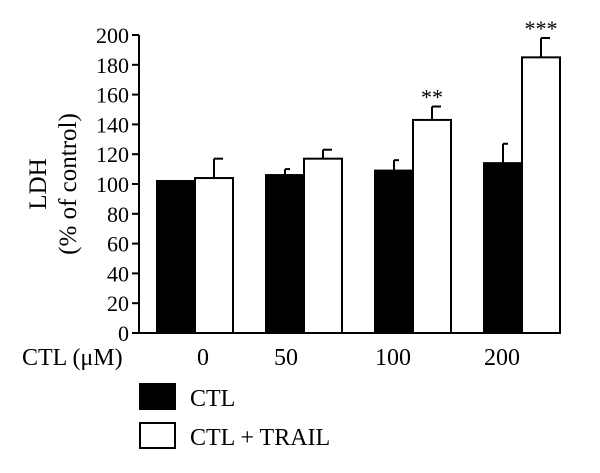  What do you see at coordinates (358, 358) in the screenshot?
I see `x-tick-labels: 0 50 100 200` at bounding box center [358, 358].